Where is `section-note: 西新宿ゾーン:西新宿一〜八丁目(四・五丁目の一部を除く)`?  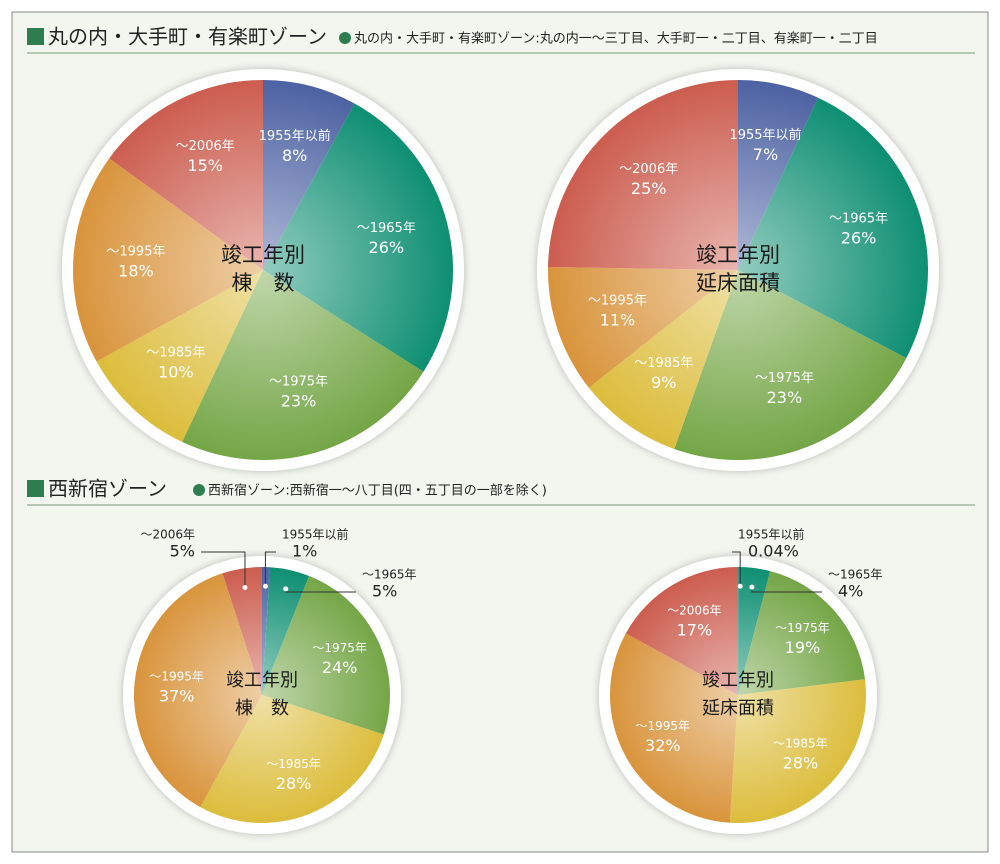
section-note: 西新宿ゾーン:西新宿一〜八丁目(四・五丁目の一部を除く) is located at coordinates (377, 491).